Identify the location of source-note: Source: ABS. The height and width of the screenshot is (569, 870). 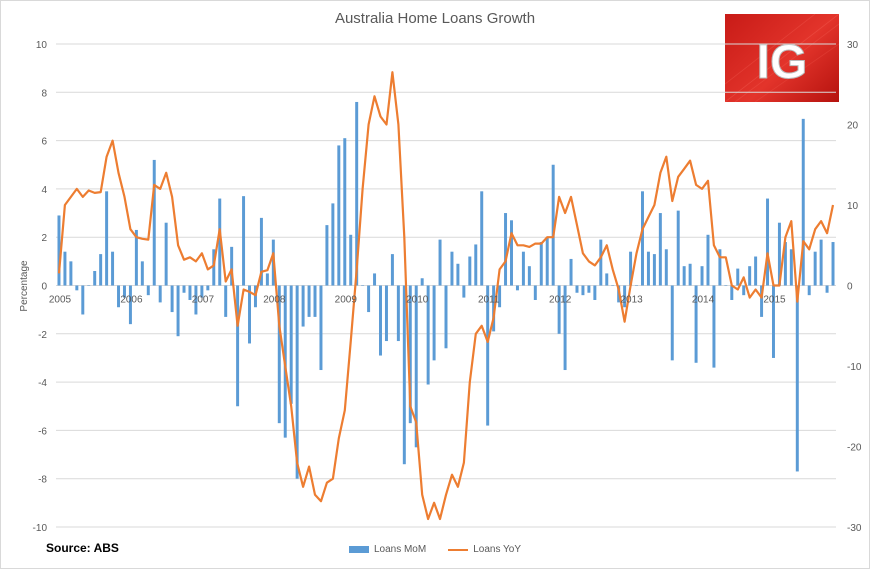
(82, 548).